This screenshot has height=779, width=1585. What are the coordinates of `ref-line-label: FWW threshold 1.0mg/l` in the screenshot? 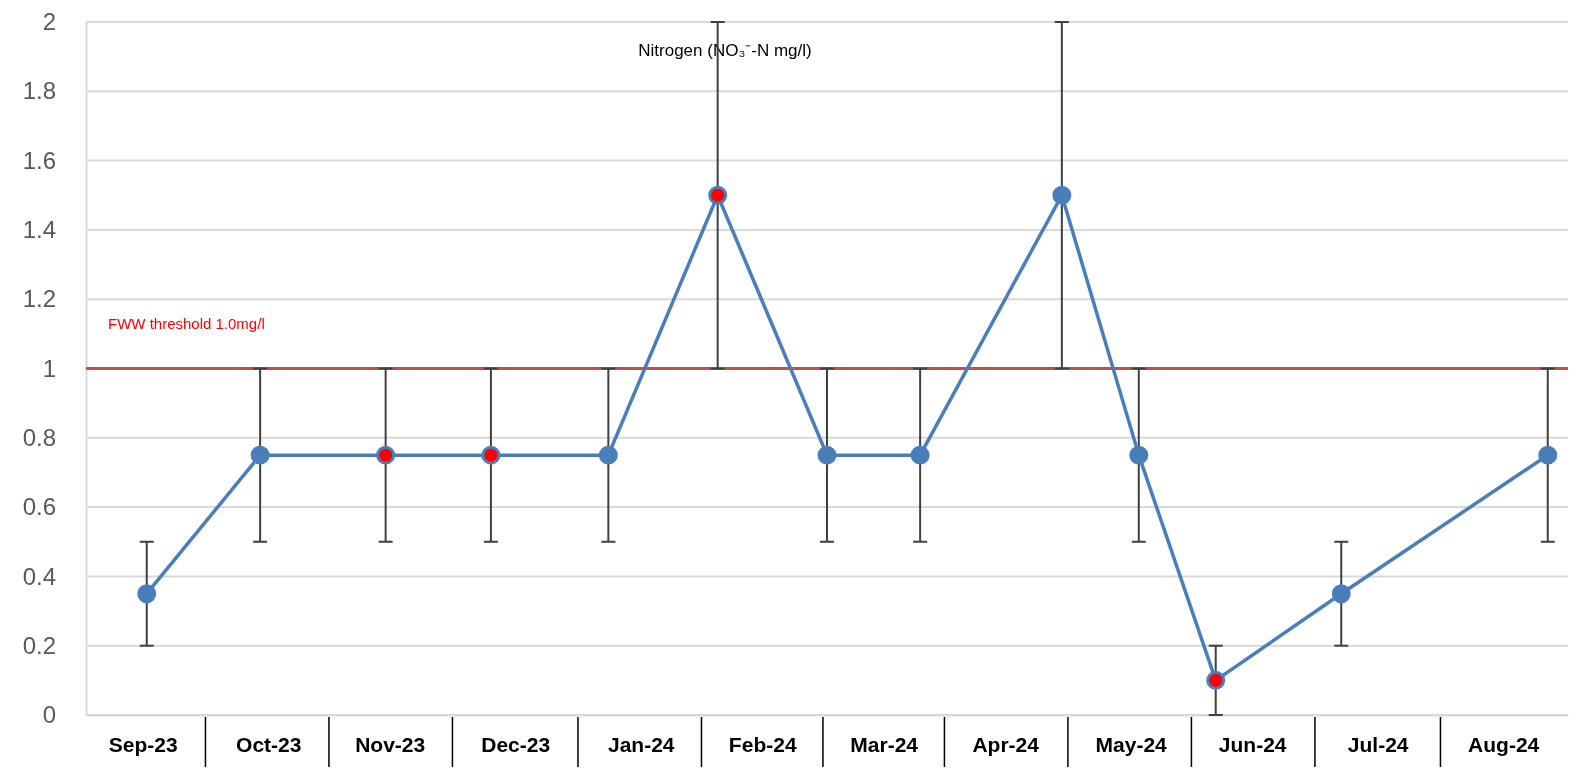 It's located at (186, 323).